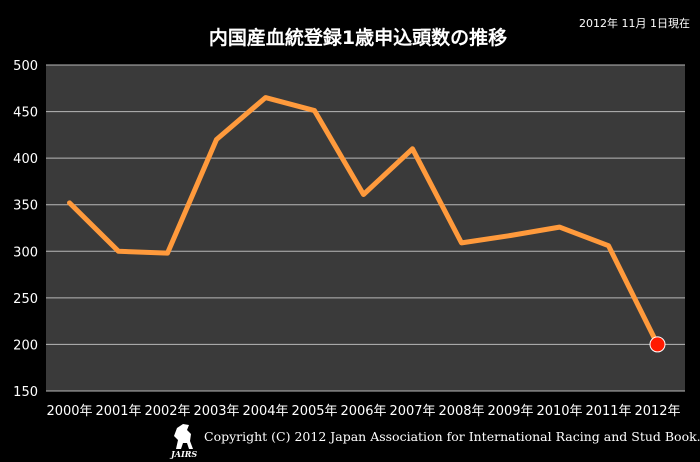 The height and width of the screenshot is (462, 700). What do you see at coordinates (69, 411) in the screenshot?
I see `x-tick-label: 2000年` at bounding box center [69, 411].